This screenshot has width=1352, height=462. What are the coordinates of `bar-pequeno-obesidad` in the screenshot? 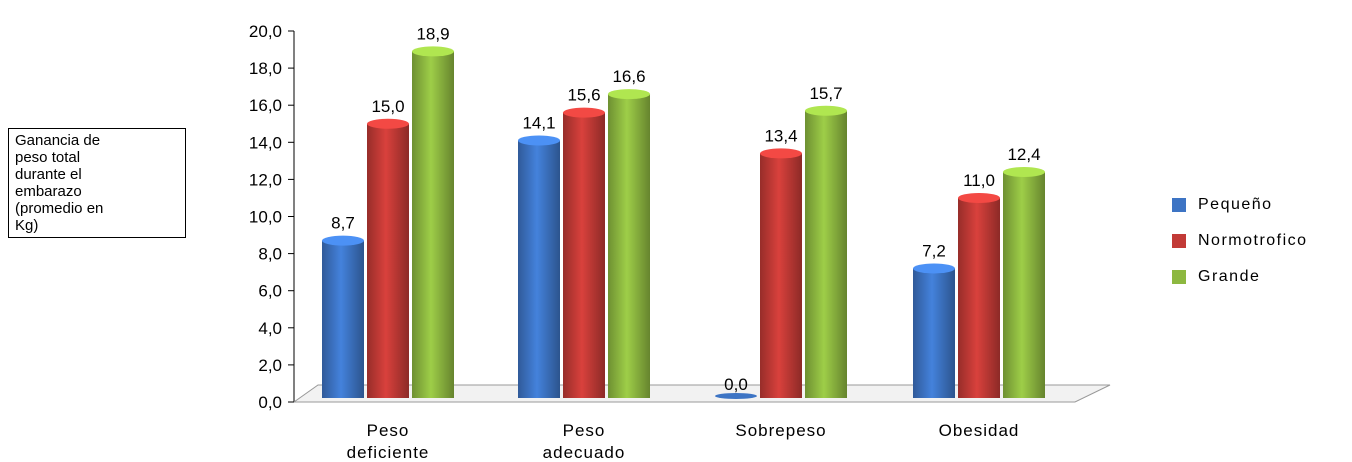 It's located at (934, 333).